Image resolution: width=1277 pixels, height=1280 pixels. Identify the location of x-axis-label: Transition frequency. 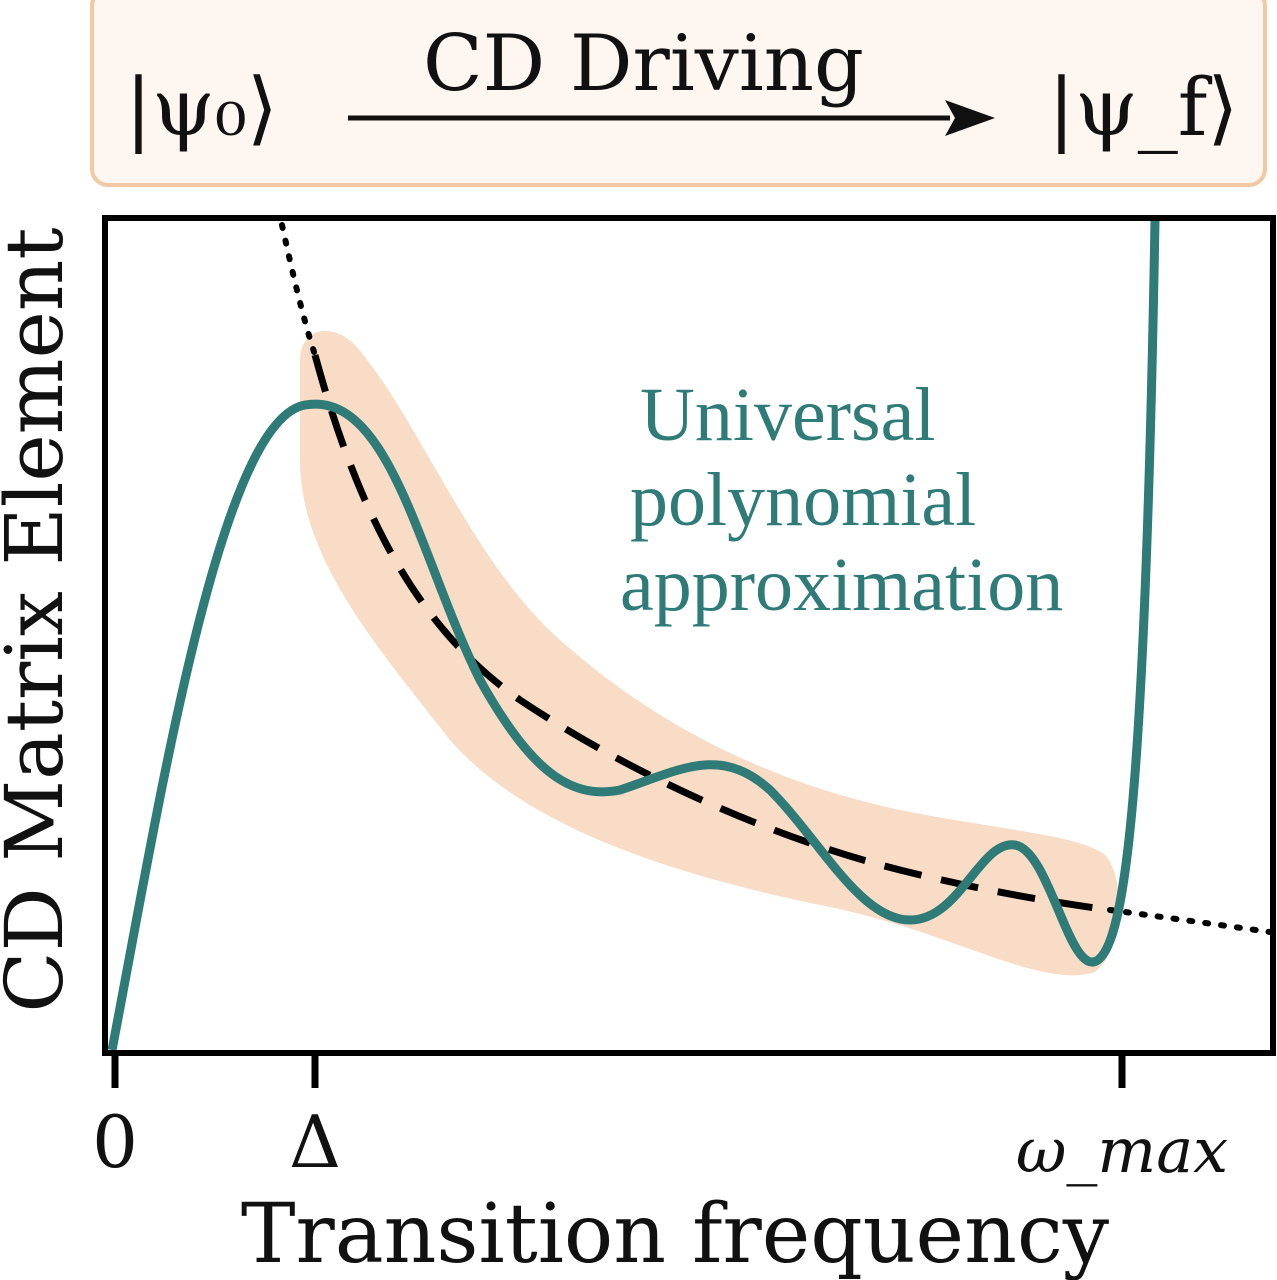
(675, 1233).